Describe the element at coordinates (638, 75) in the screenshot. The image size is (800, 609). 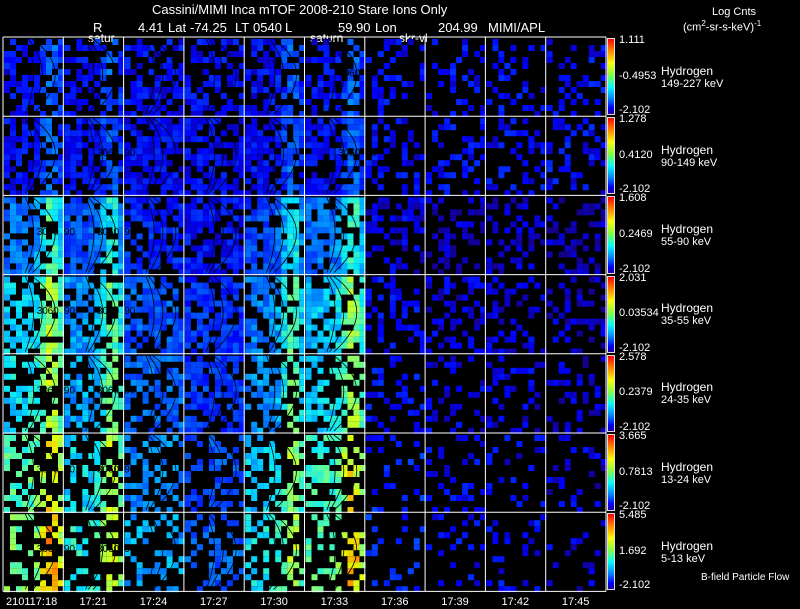
I see `colorbar-mid: -0.4953` at that location.